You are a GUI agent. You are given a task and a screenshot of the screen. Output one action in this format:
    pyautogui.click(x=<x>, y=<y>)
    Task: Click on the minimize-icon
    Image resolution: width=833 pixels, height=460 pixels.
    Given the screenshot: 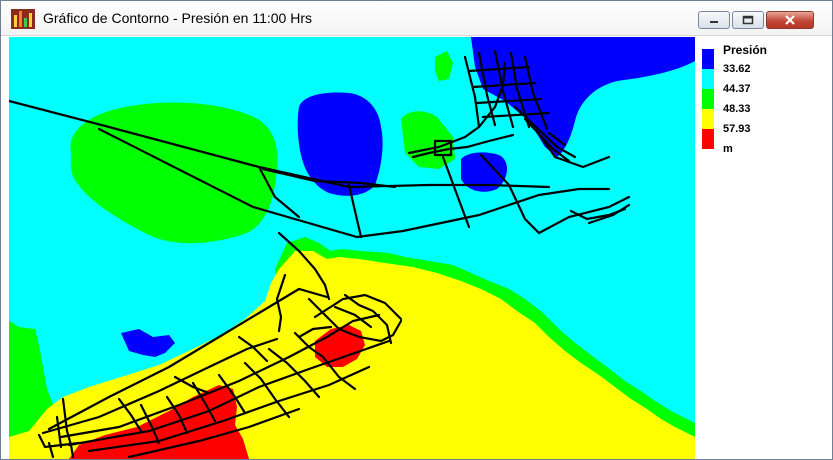 What is the action you would take?
    pyautogui.click(x=714, y=22)
    